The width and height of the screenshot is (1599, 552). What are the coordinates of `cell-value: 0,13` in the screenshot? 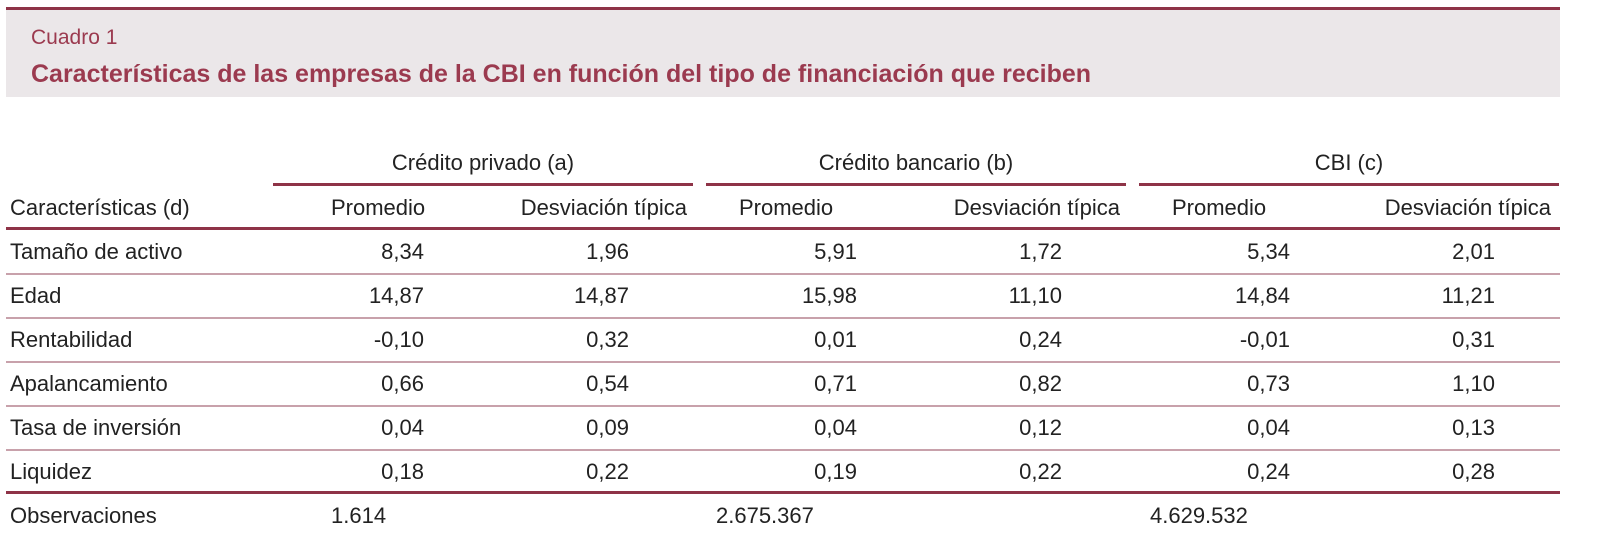 It's located at (1473, 427).